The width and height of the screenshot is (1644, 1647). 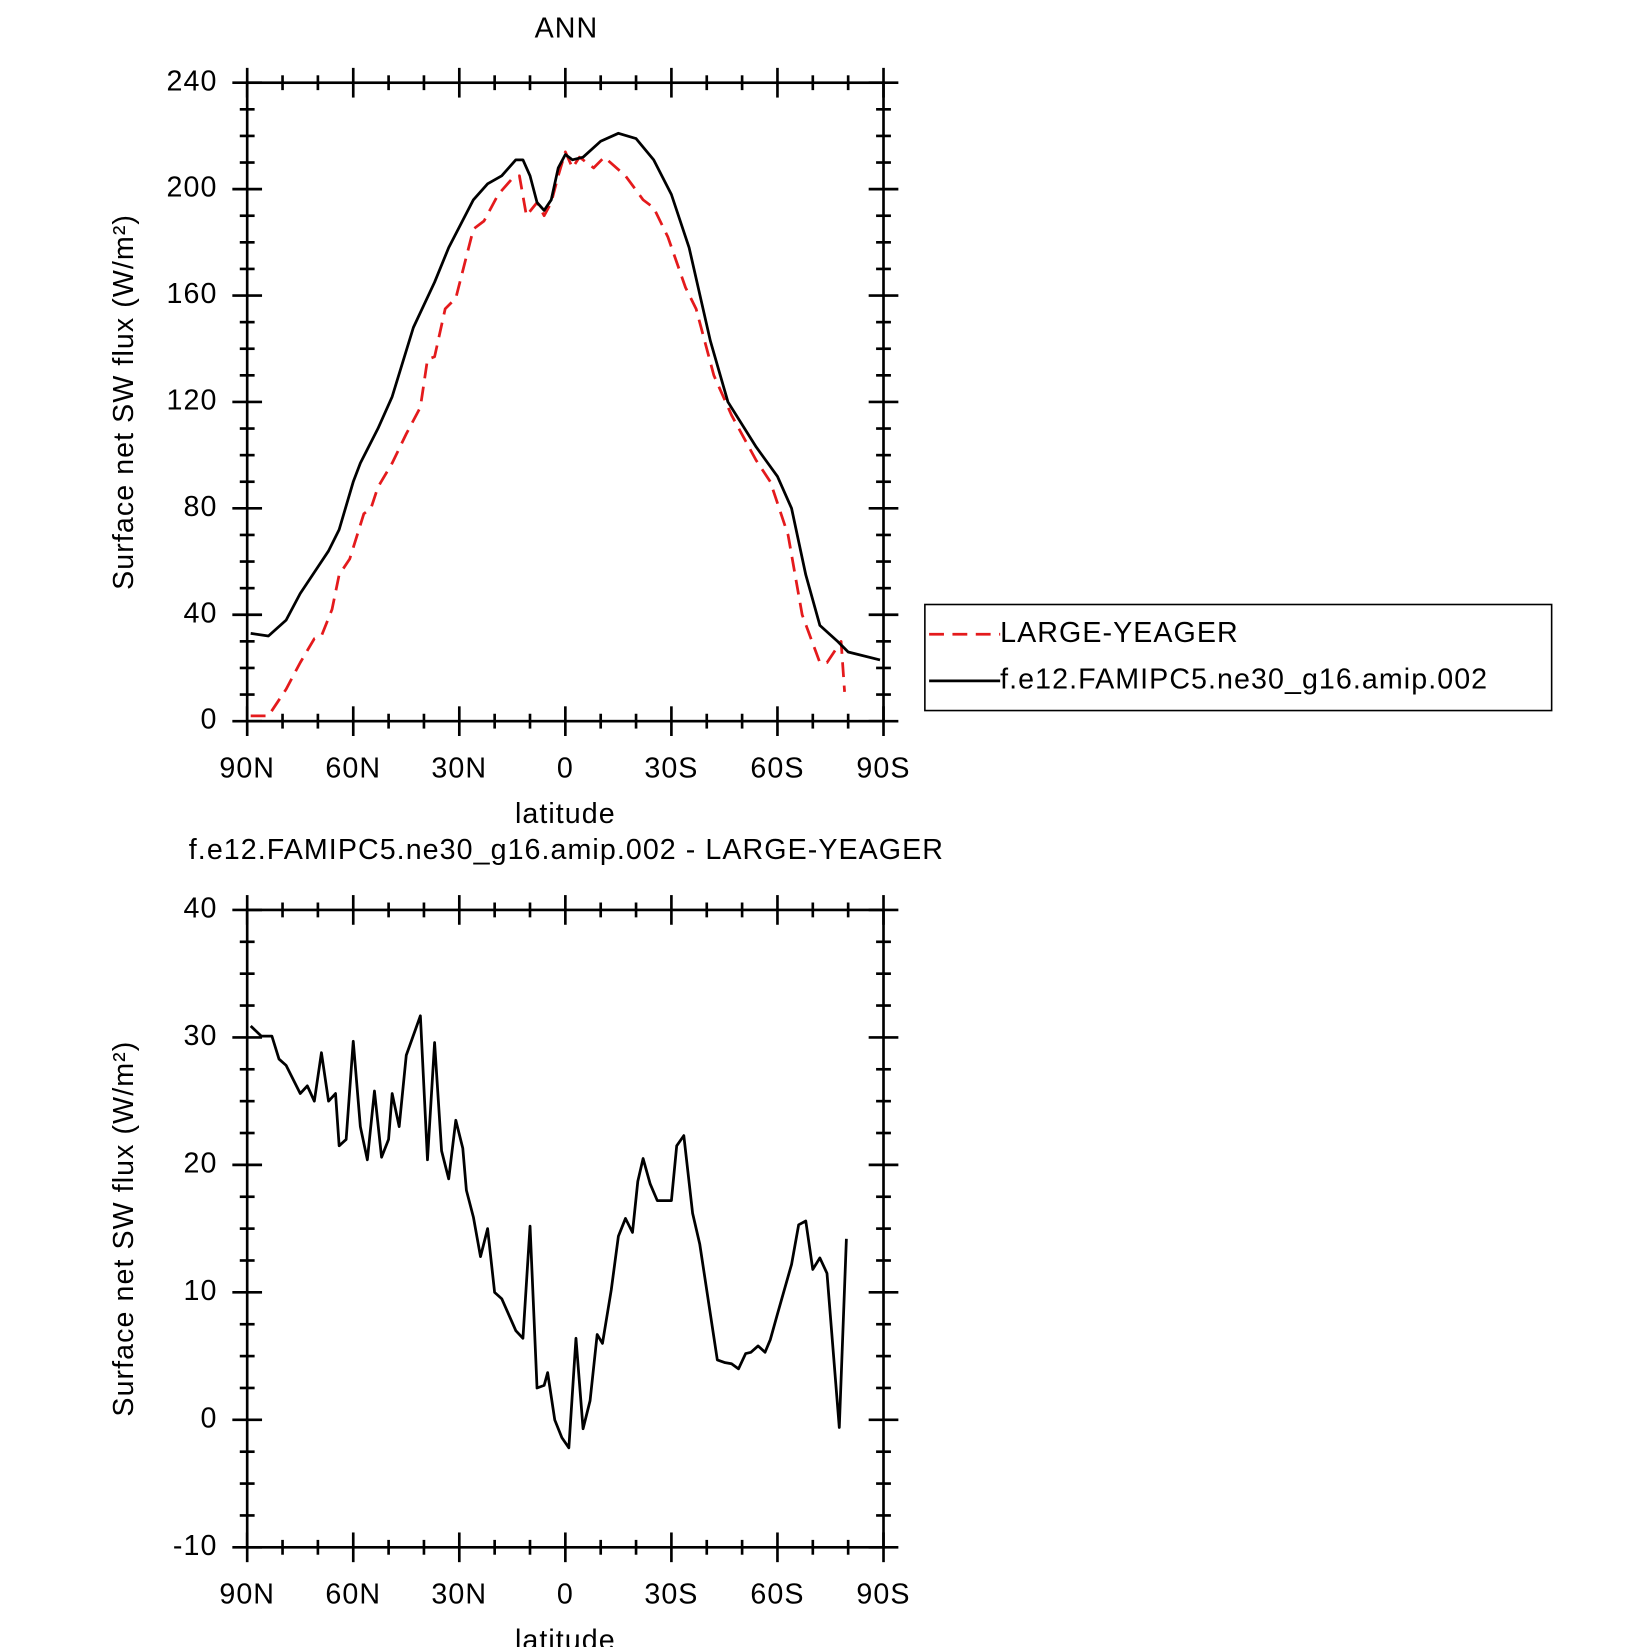 What do you see at coordinates (192, 294) in the screenshot?
I see `y-tick-label: 160` at bounding box center [192, 294].